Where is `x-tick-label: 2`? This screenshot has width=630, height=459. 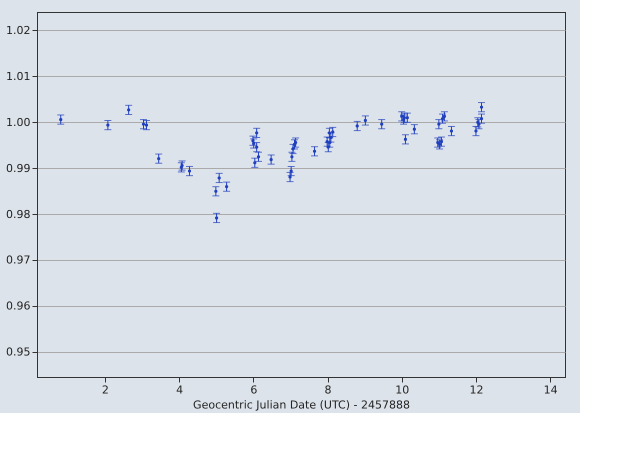 x-tick-label: 2 is located at coordinates (105, 390).